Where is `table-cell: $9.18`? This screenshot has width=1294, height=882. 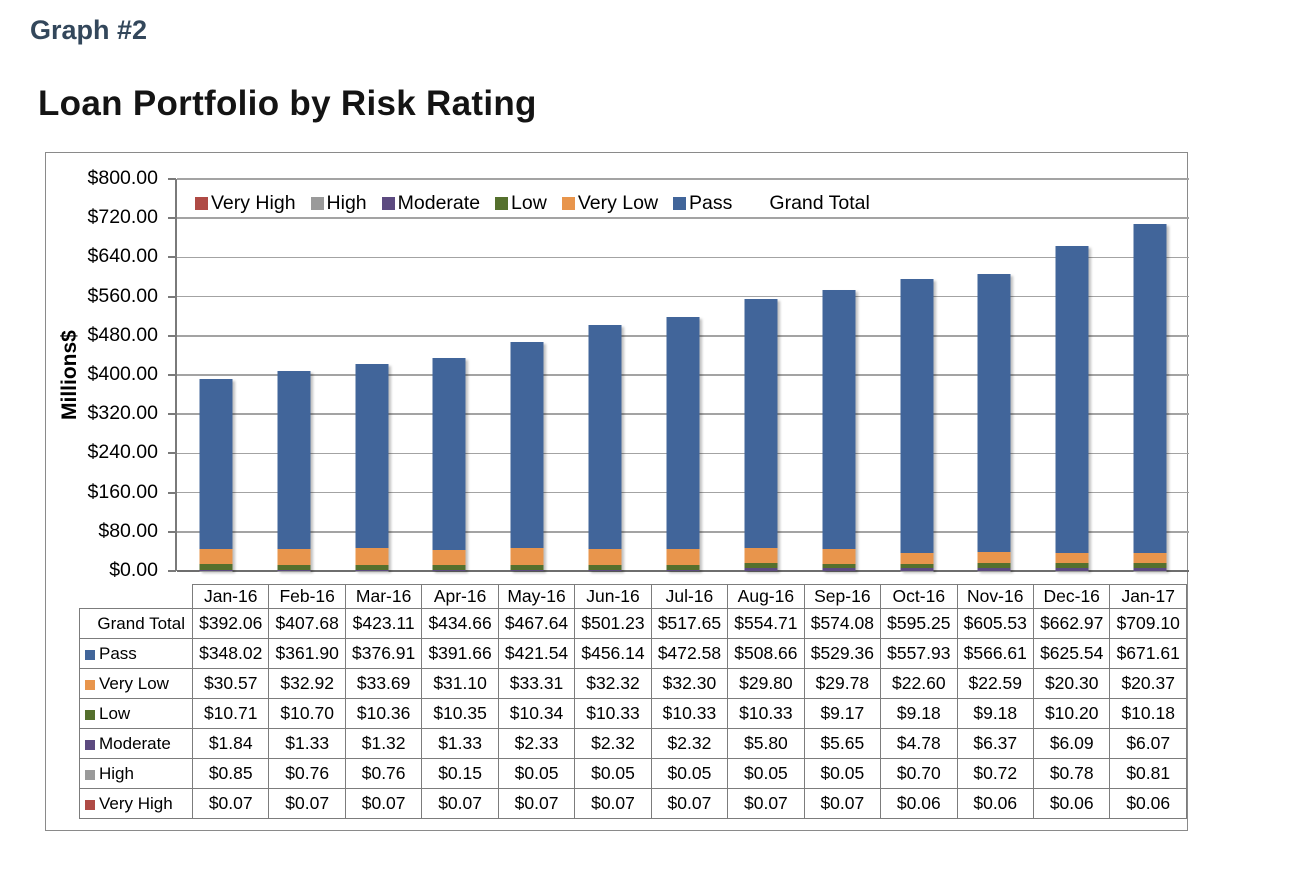 table-cell: $9.18 is located at coordinates (995, 713).